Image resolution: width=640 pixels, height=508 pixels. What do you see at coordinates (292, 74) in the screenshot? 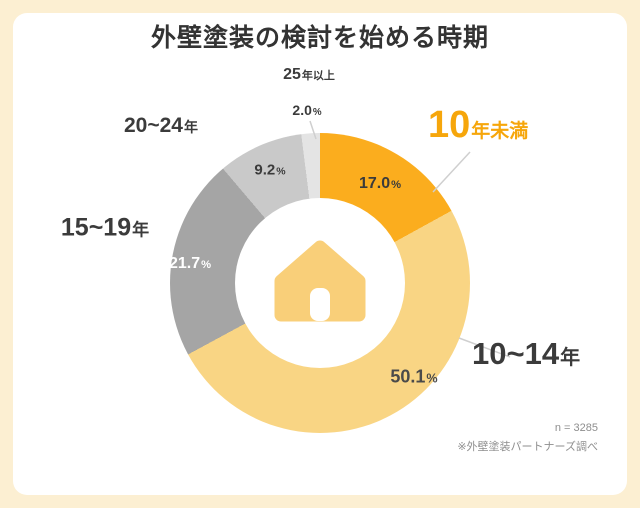
I see `segment-label-25plus-big: 25` at bounding box center [292, 74].